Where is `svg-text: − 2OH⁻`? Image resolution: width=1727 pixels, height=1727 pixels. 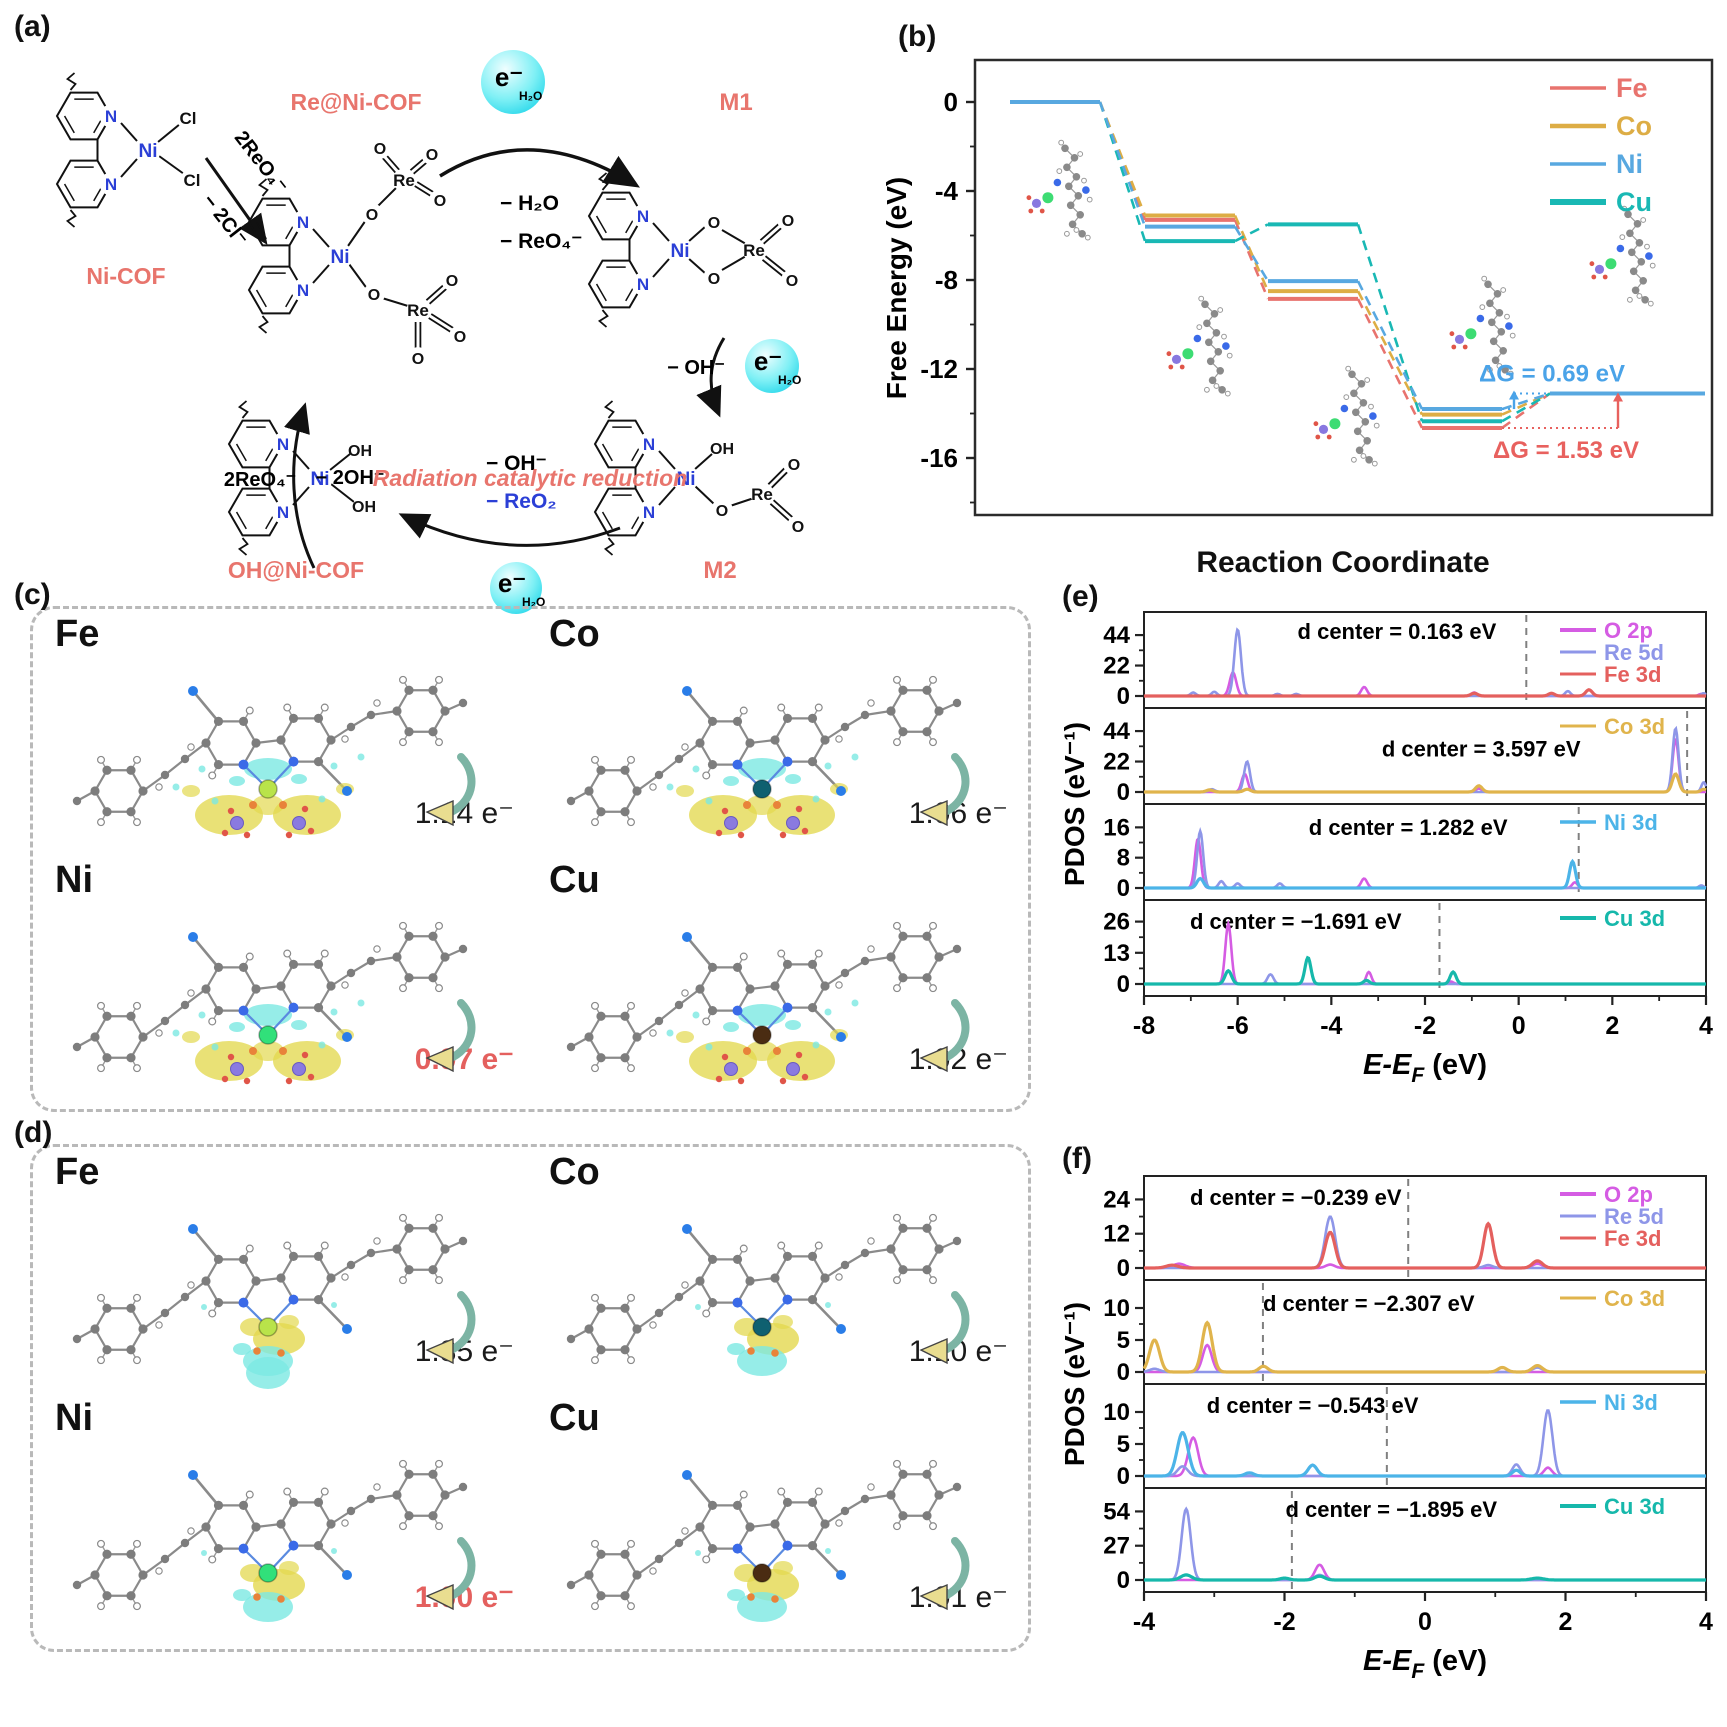 svg-text: − 2OH⁻ is located at coordinates (350, 478).